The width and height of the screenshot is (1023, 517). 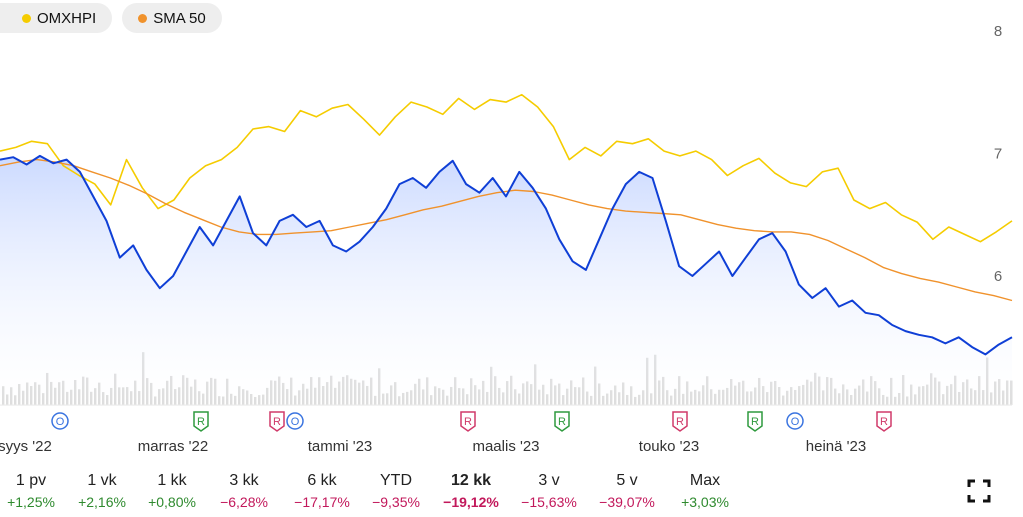 I want to click on x-tick-label: tammi '23, so click(x=340, y=446).